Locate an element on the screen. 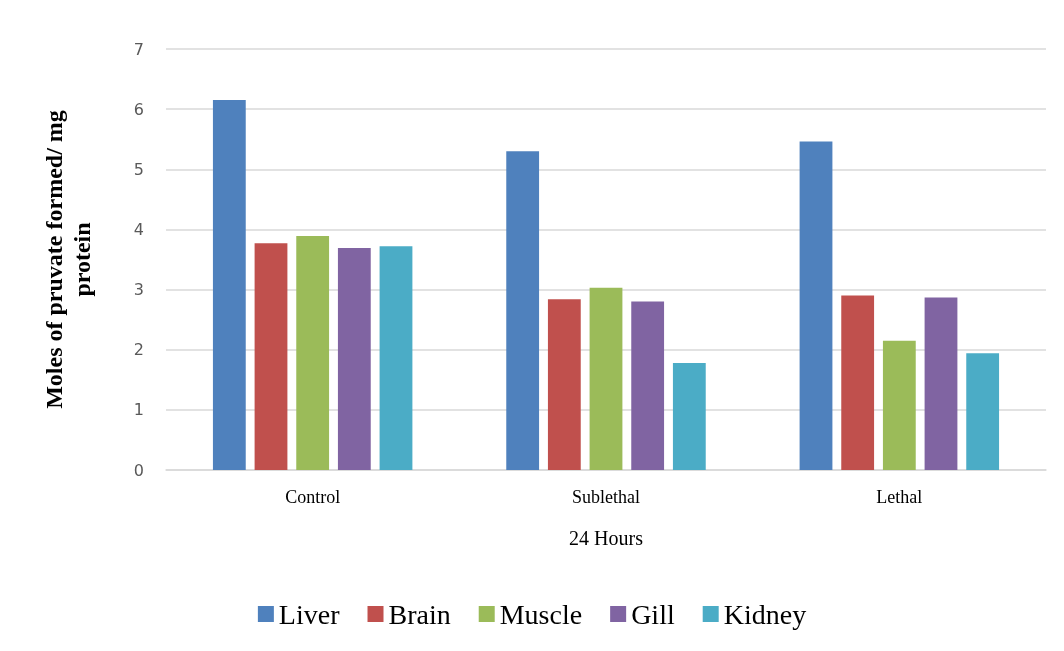  y-tick-label: 6 is located at coordinates (138, 109).